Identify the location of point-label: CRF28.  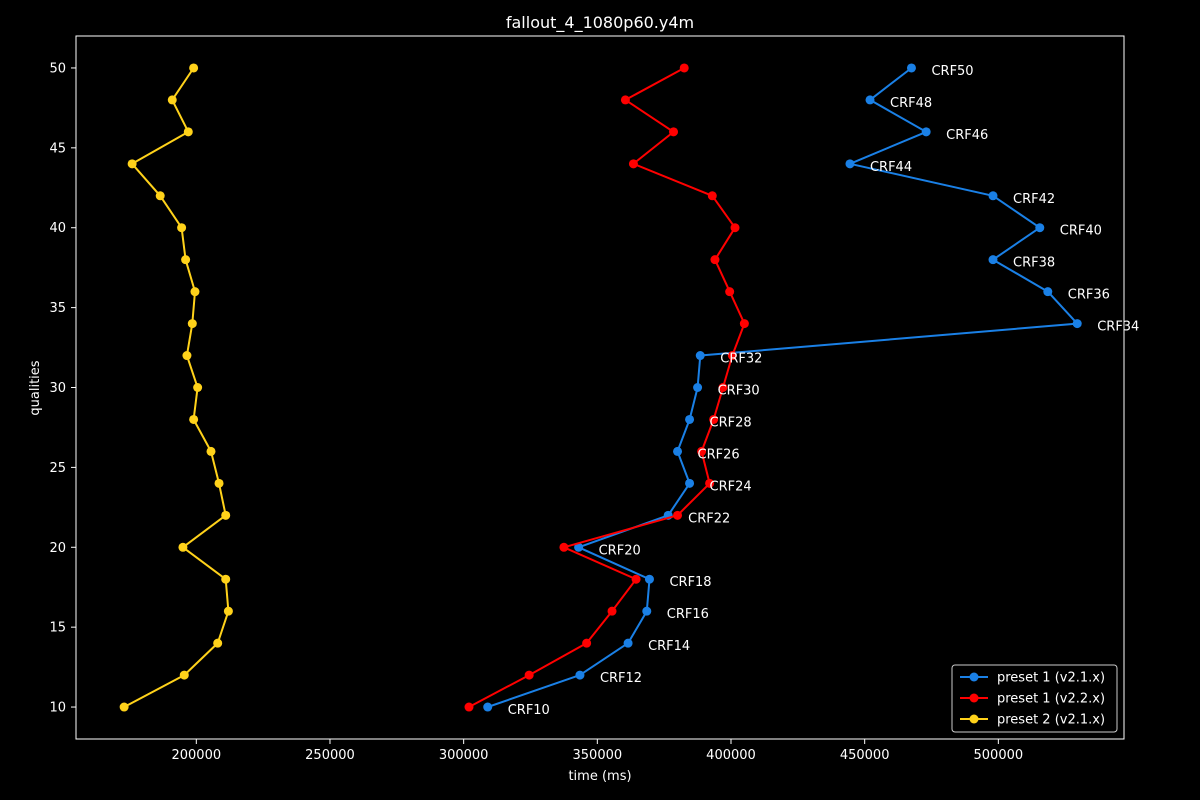
(731, 422).